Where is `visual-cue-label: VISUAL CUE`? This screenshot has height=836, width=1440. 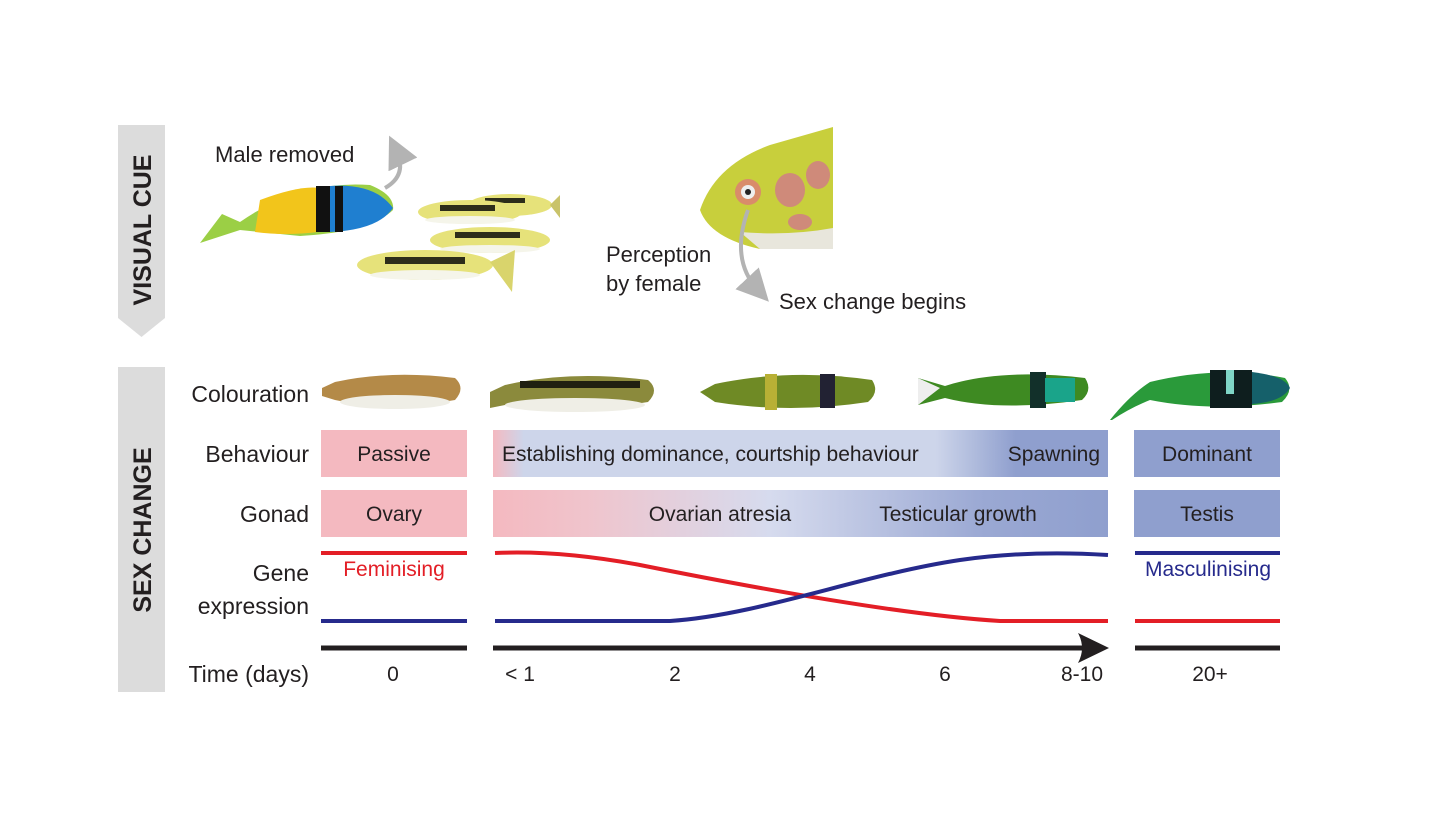 visual-cue-label: VISUAL CUE is located at coordinates (143, 230).